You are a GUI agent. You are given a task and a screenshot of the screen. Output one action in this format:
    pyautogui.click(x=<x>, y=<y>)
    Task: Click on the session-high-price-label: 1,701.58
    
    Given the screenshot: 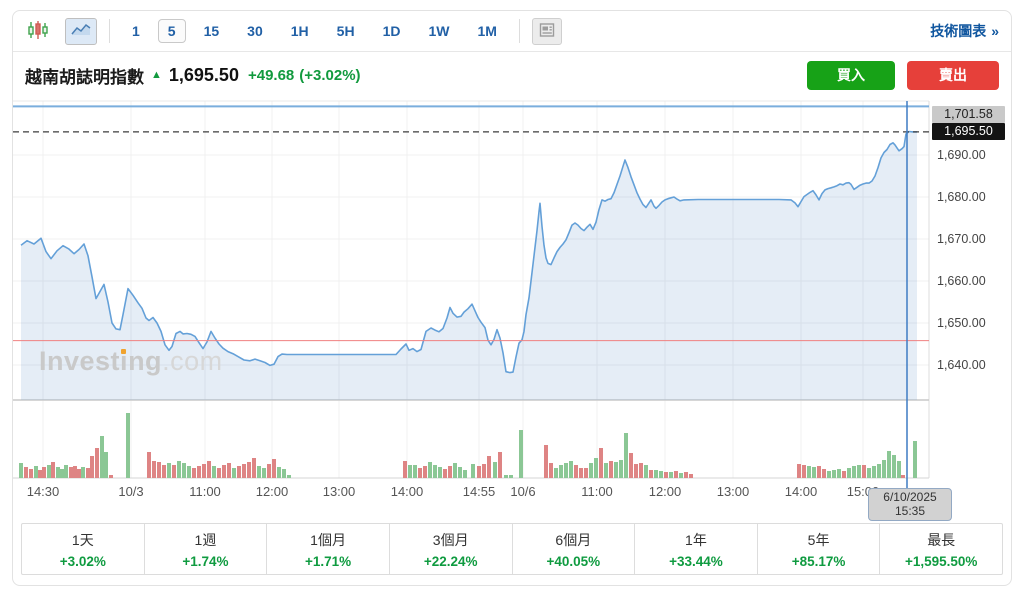 What is the action you would take?
    pyautogui.click(x=968, y=114)
    